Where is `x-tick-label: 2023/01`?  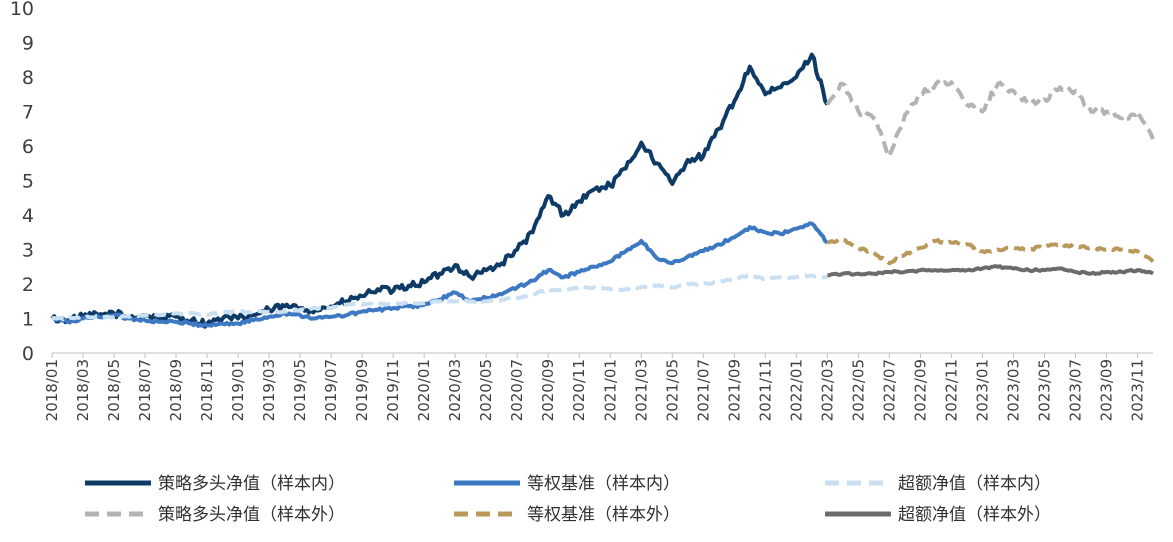 x-tick-label: 2023/01 is located at coordinates (982, 390).